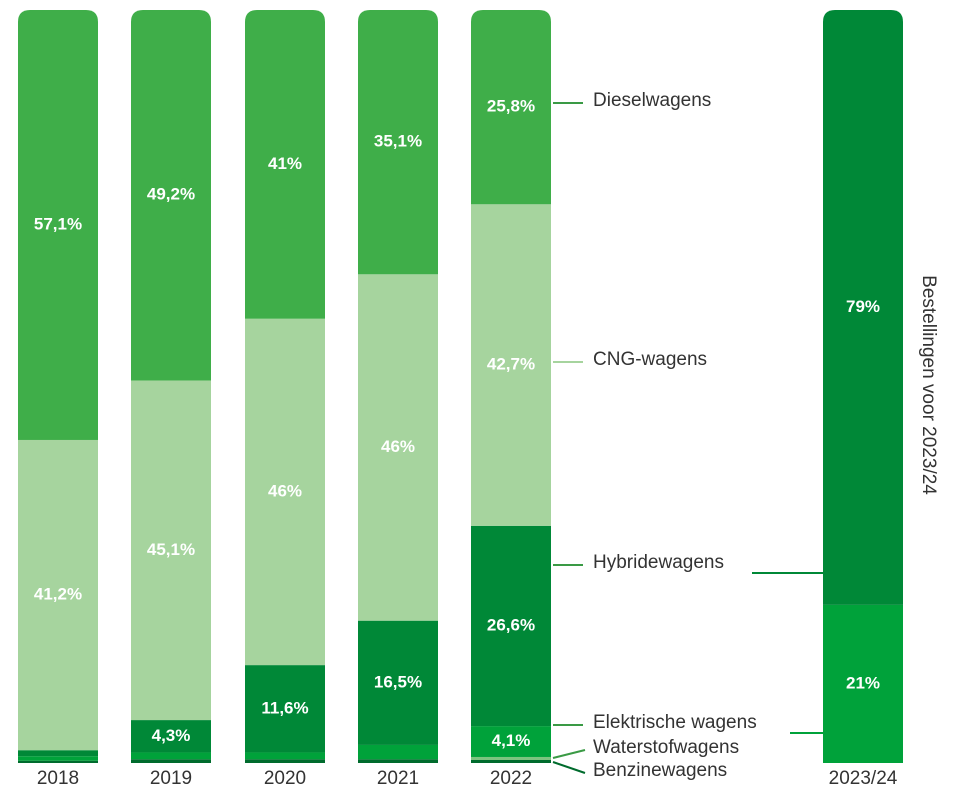 This screenshot has height=792, width=955. I want to click on value-label: 42,7%, so click(511, 364).